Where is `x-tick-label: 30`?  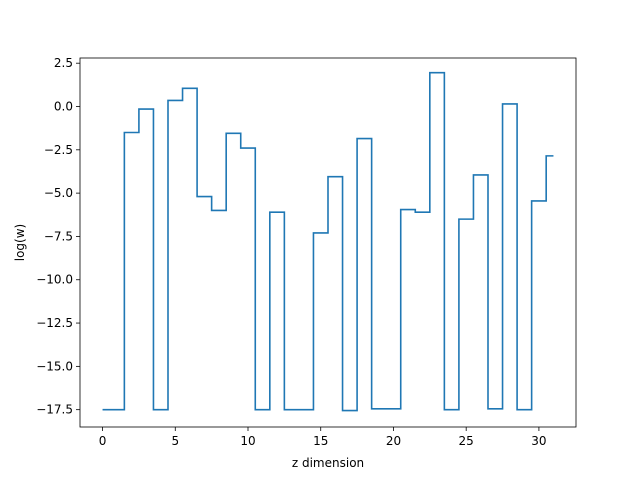 x-tick-label: 30 is located at coordinates (538, 441).